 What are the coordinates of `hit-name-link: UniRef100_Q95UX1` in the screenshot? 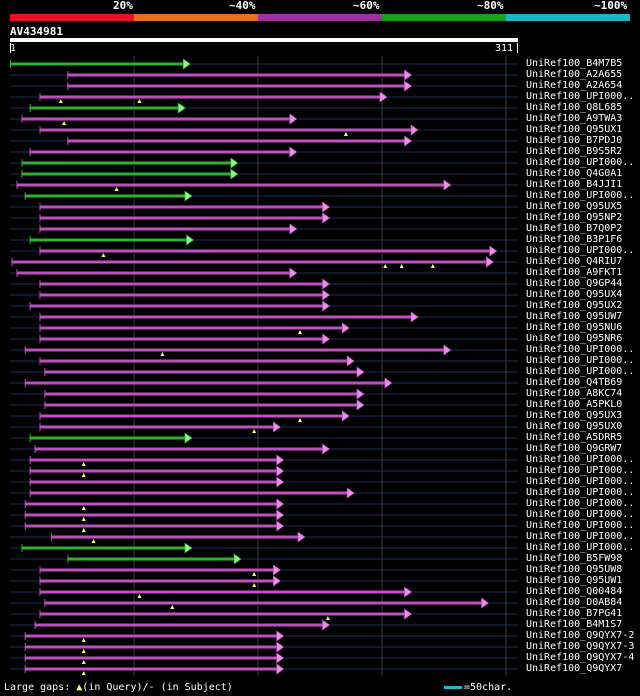 It's located at (574, 129).